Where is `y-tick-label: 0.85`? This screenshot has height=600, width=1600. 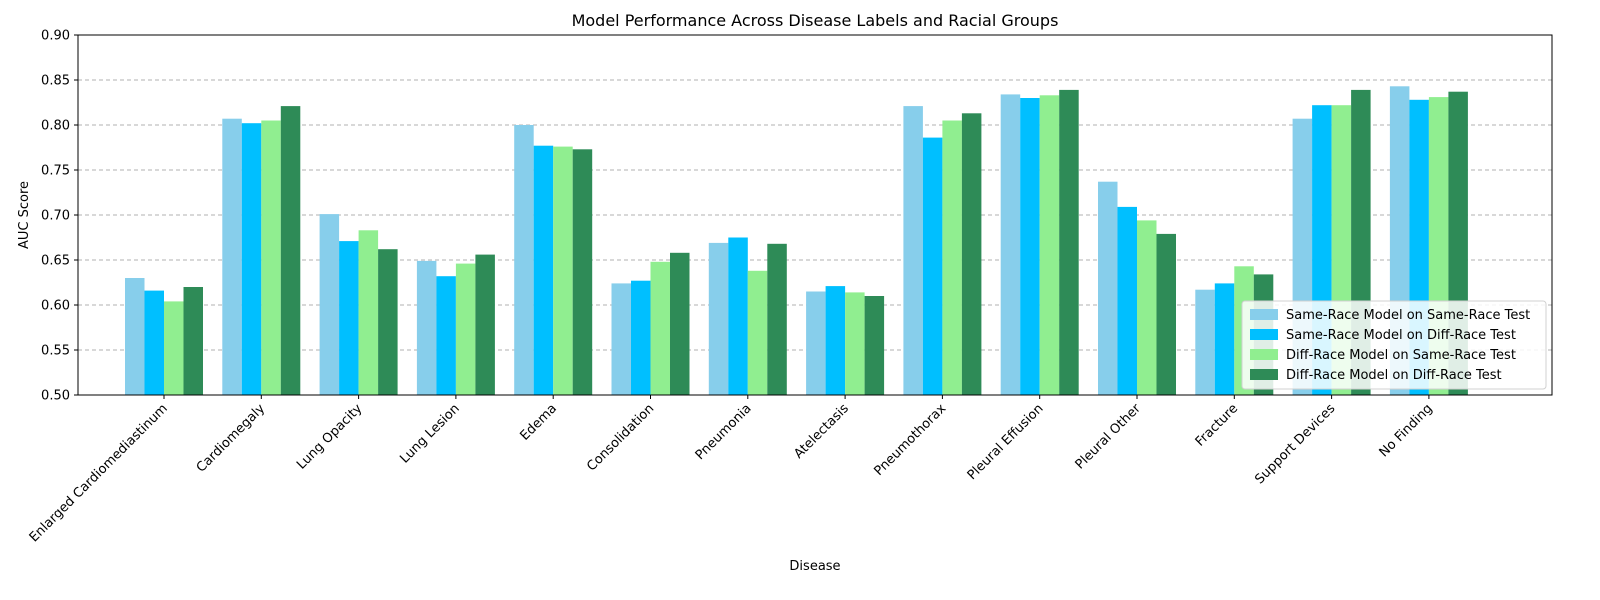
y-tick-label: 0.85 is located at coordinates (55, 81).